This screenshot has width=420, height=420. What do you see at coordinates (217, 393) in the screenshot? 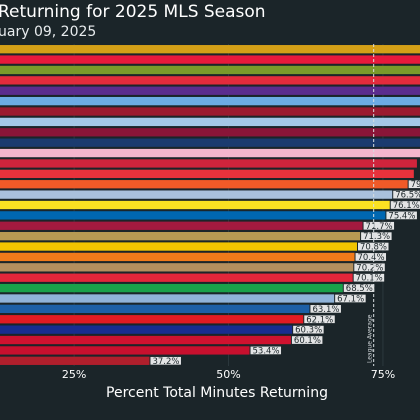
I see `x-axis-label: Percent Total Minutes Returning` at bounding box center [217, 393].